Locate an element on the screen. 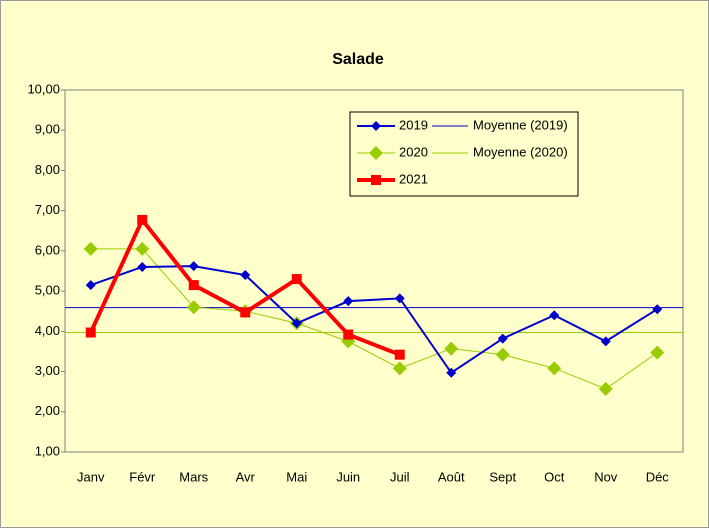 This screenshot has height=528, width=709. legend-label: 2020 is located at coordinates (413, 151).